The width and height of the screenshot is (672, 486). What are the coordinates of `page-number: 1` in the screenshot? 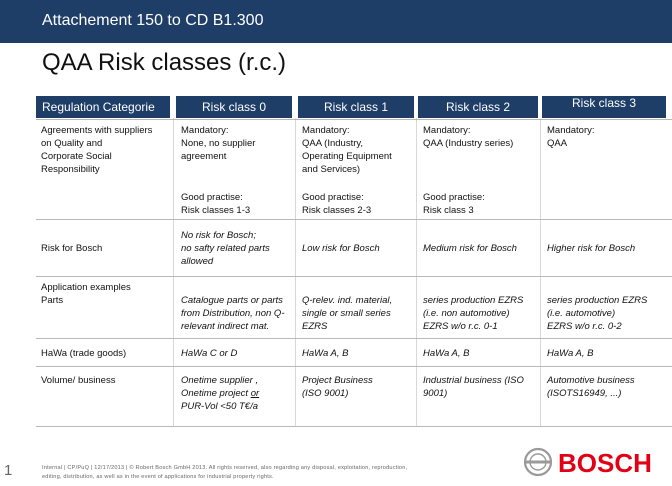 It's located at (8, 470).